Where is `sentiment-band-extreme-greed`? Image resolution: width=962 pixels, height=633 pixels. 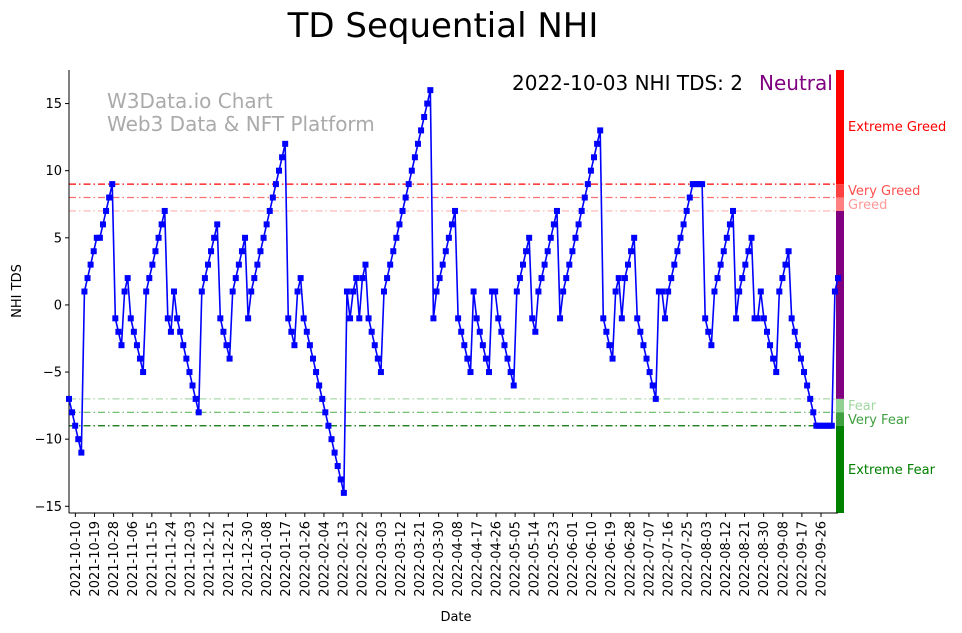 sentiment-band-extreme-greed is located at coordinates (840, 127).